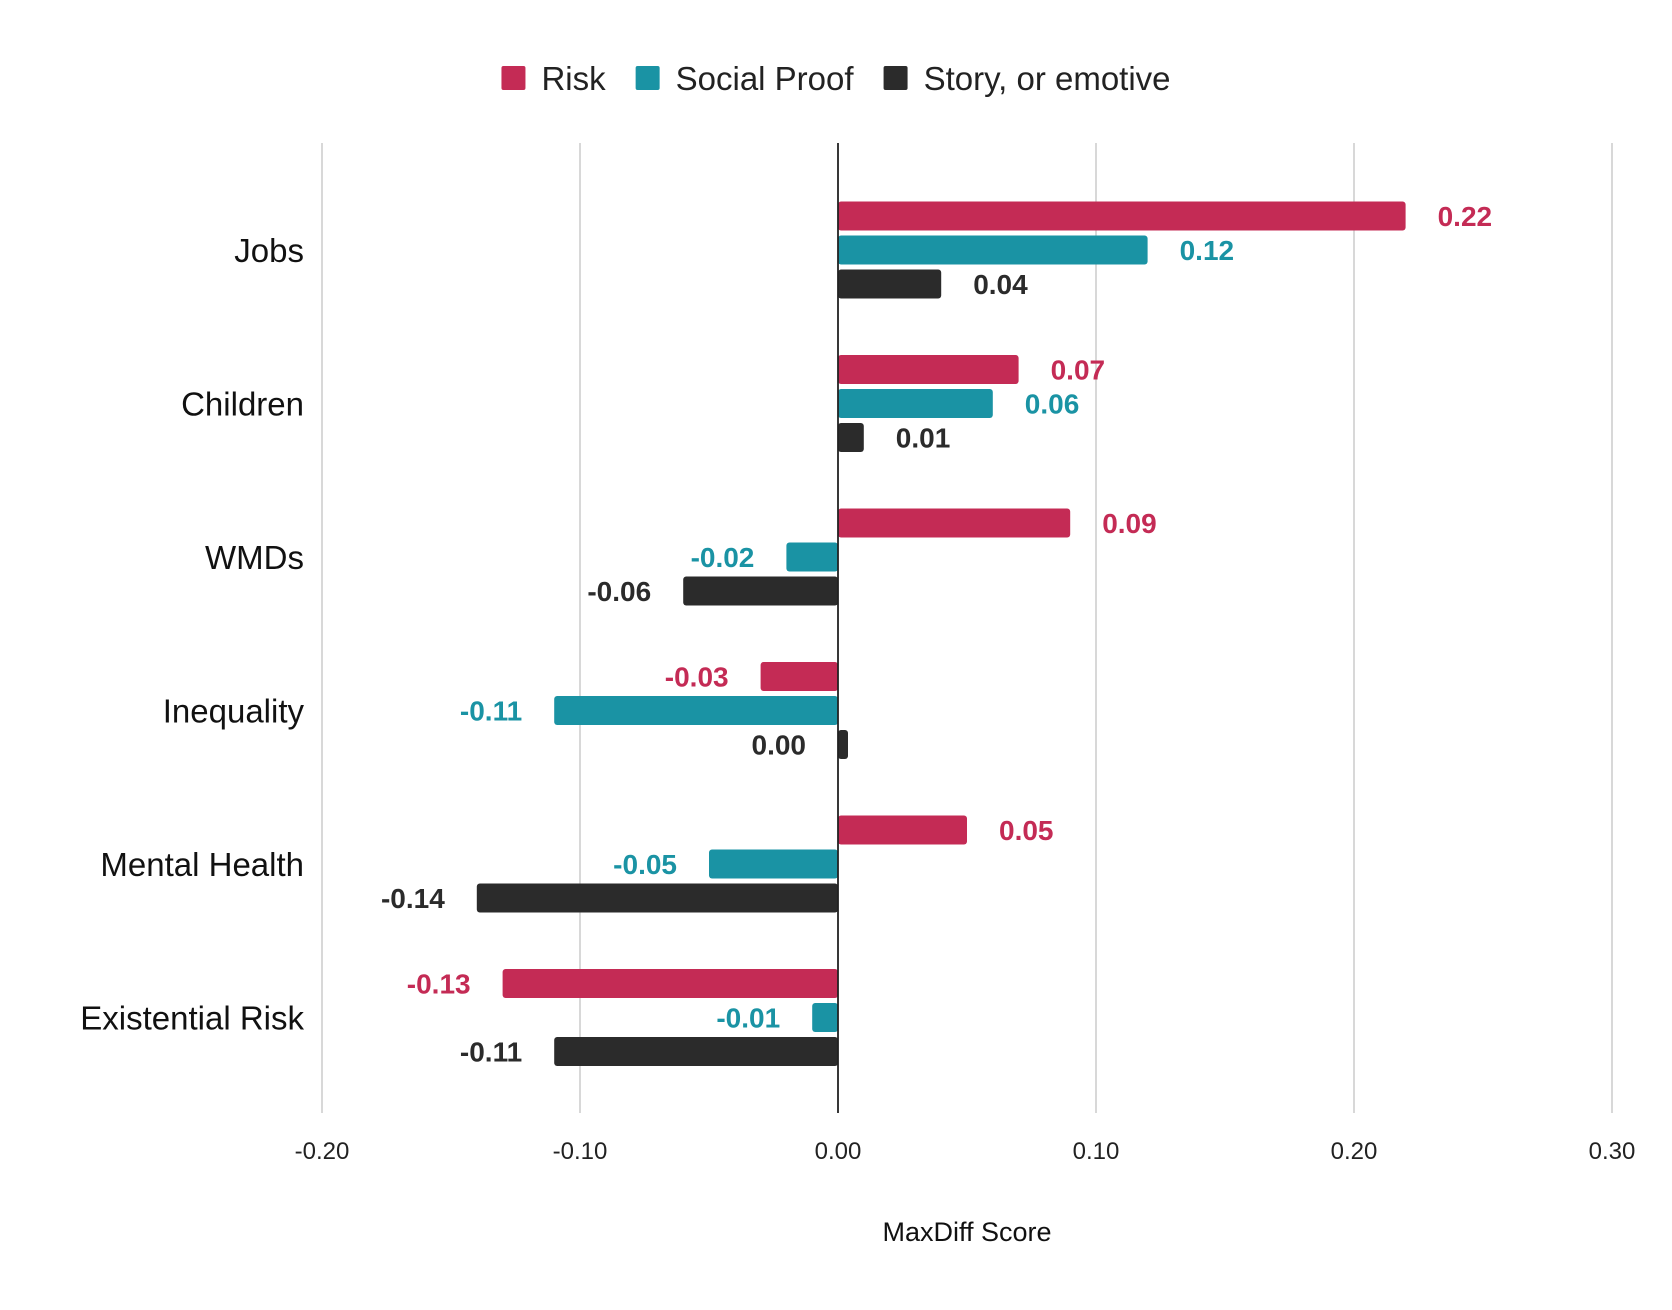 Image resolution: width=1672 pixels, height=1310 pixels. I want to click on data-label-wmds-story-or-emotive: -0.06, so click(619, 591).